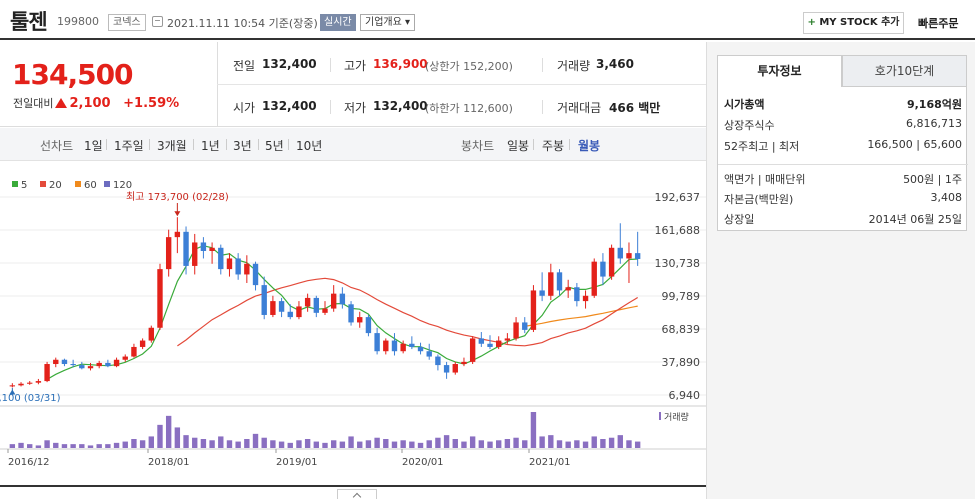 The height and width of the screenshot is (499, 975). I want to click on period-3m: 3개월, so click(172, 146).